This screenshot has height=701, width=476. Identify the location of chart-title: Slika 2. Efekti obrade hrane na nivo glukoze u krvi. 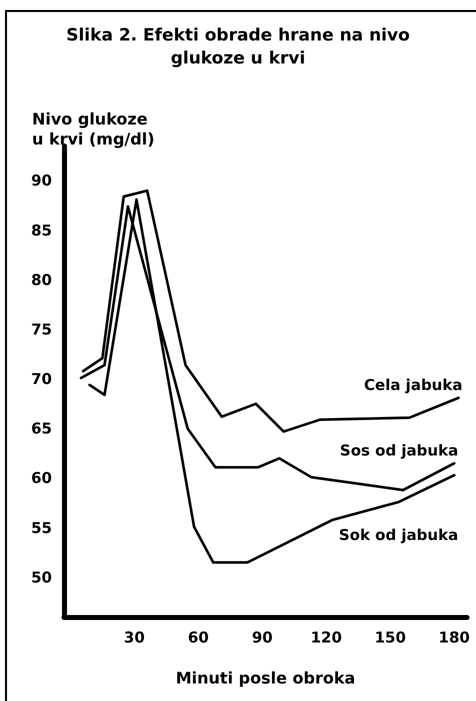
(238, 47).